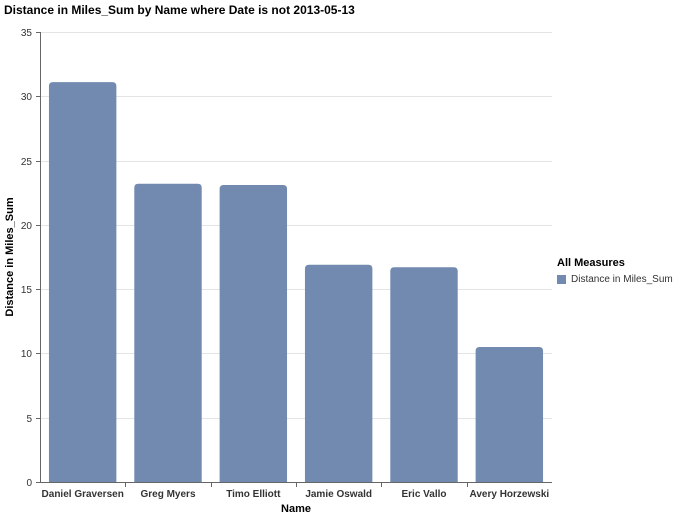  What do you see at coordinates (27, 226) in the screenshot?
I see `y-tick-label: 20` at bounding box center [27, 226].